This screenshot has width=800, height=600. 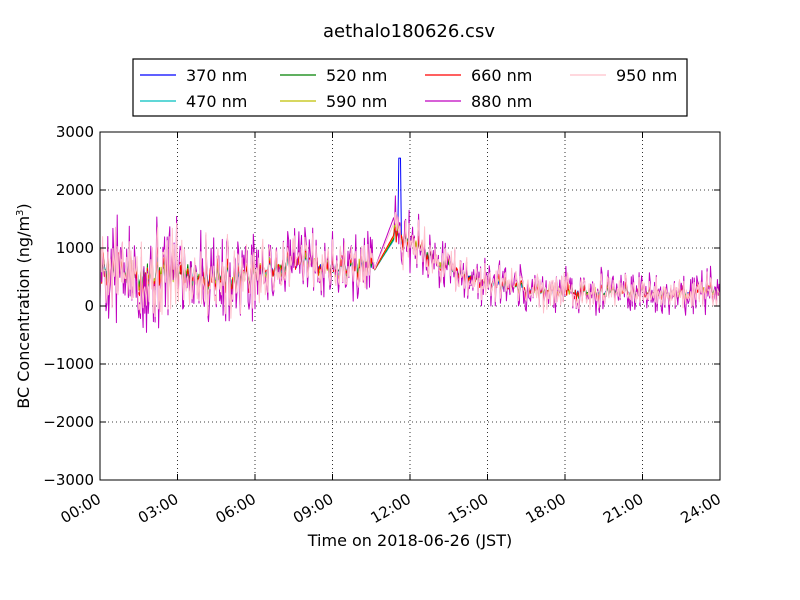 What do you see at coordinates (409, 31) in the screenshot?
I see `chart-title: aethalo180626.csv` at bounding box center [409, 31].